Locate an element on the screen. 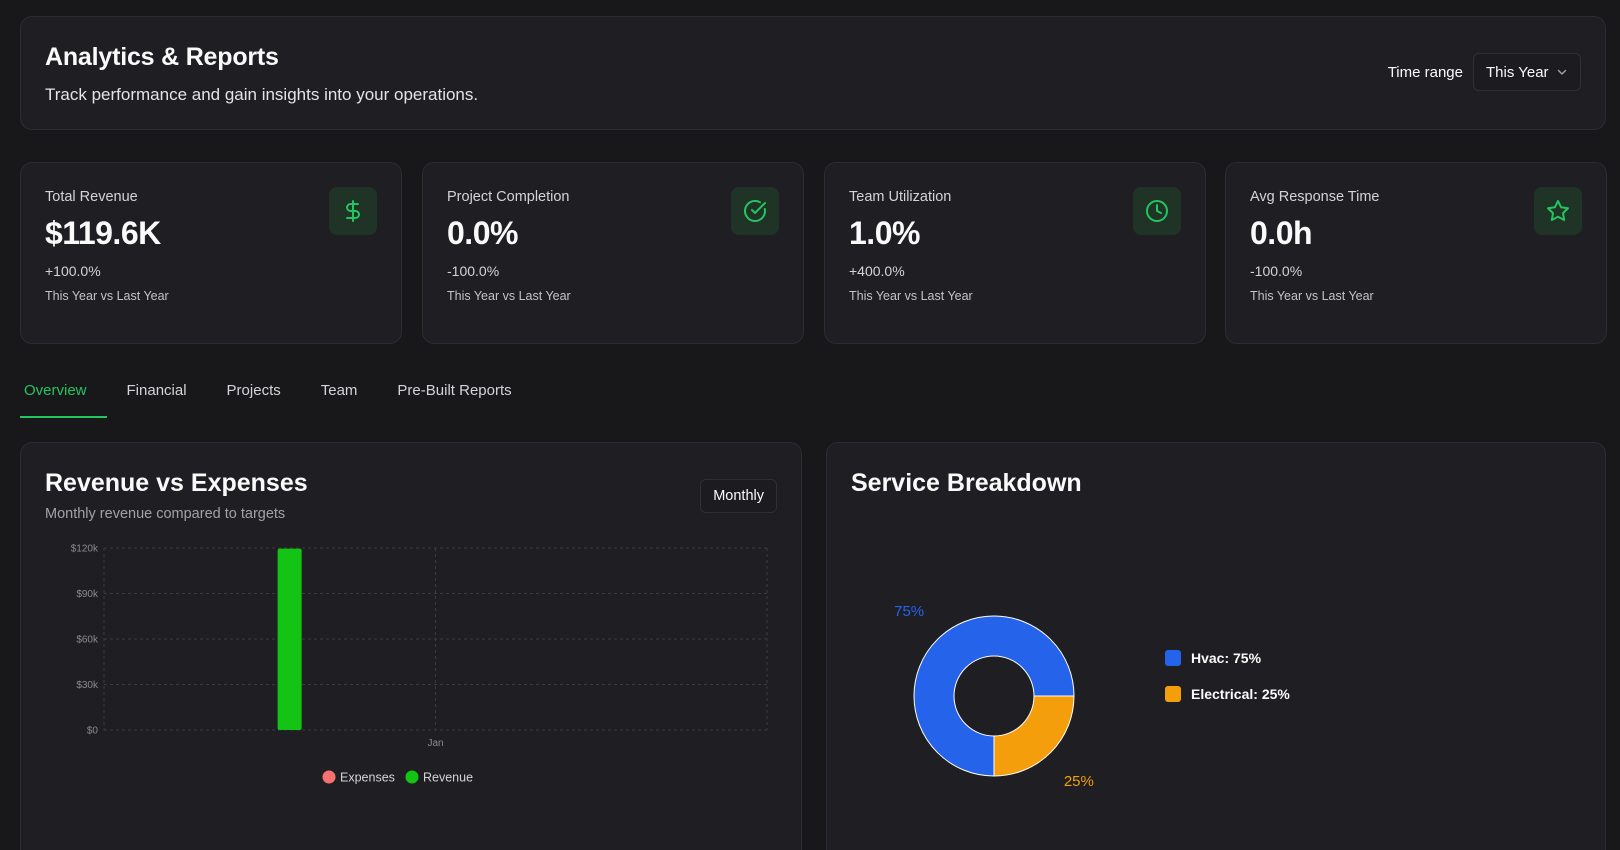  kpi-value: 1.0% is located at coordinates (884, 233).